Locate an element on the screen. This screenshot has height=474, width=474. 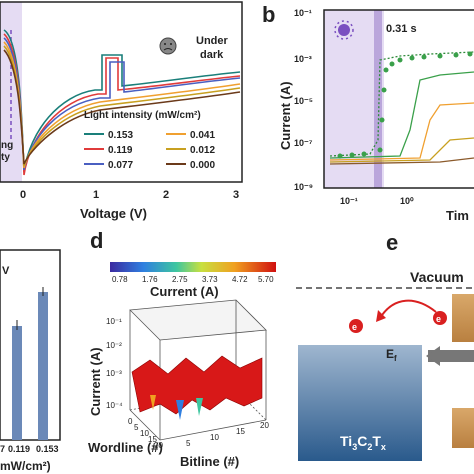
material-label: Ti3C2Tx is located at coordinates (363, 442).